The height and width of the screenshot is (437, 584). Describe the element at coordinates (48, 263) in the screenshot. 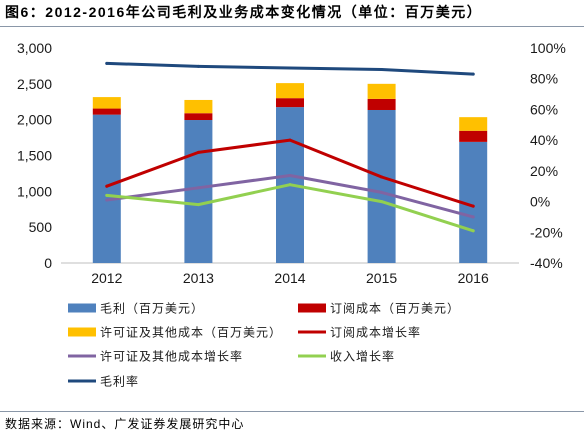

I see `left-axis-tick-label: 0` at that location.